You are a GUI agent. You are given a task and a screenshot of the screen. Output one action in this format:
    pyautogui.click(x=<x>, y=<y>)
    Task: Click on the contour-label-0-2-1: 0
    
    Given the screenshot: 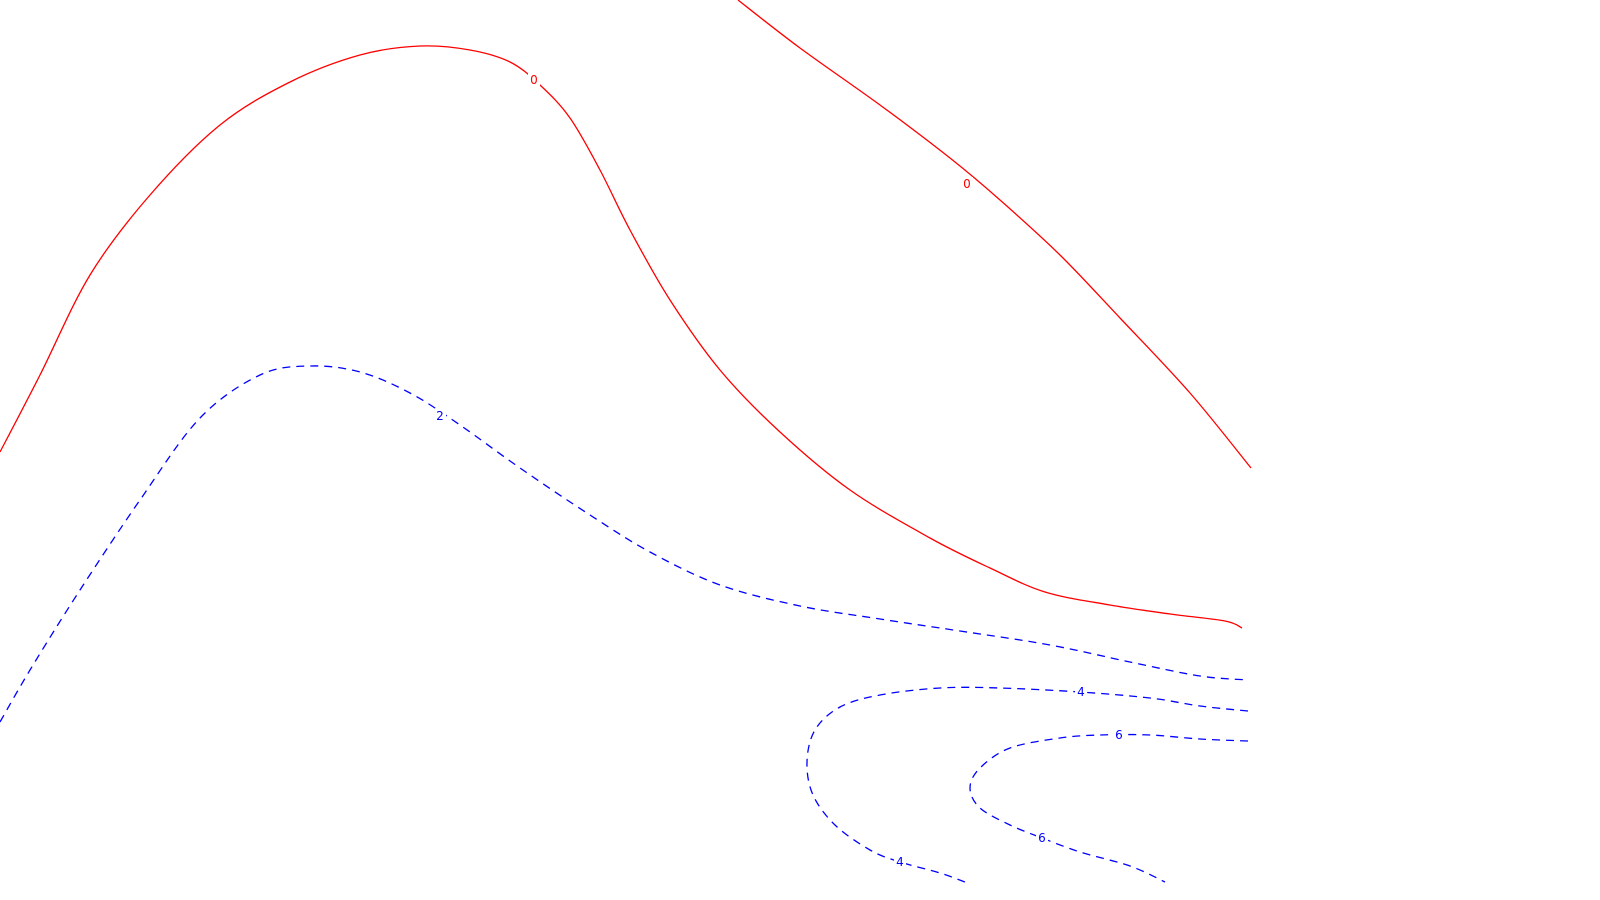 What is the action you would take?
    pyautogui.click(x=967, y=184)
    